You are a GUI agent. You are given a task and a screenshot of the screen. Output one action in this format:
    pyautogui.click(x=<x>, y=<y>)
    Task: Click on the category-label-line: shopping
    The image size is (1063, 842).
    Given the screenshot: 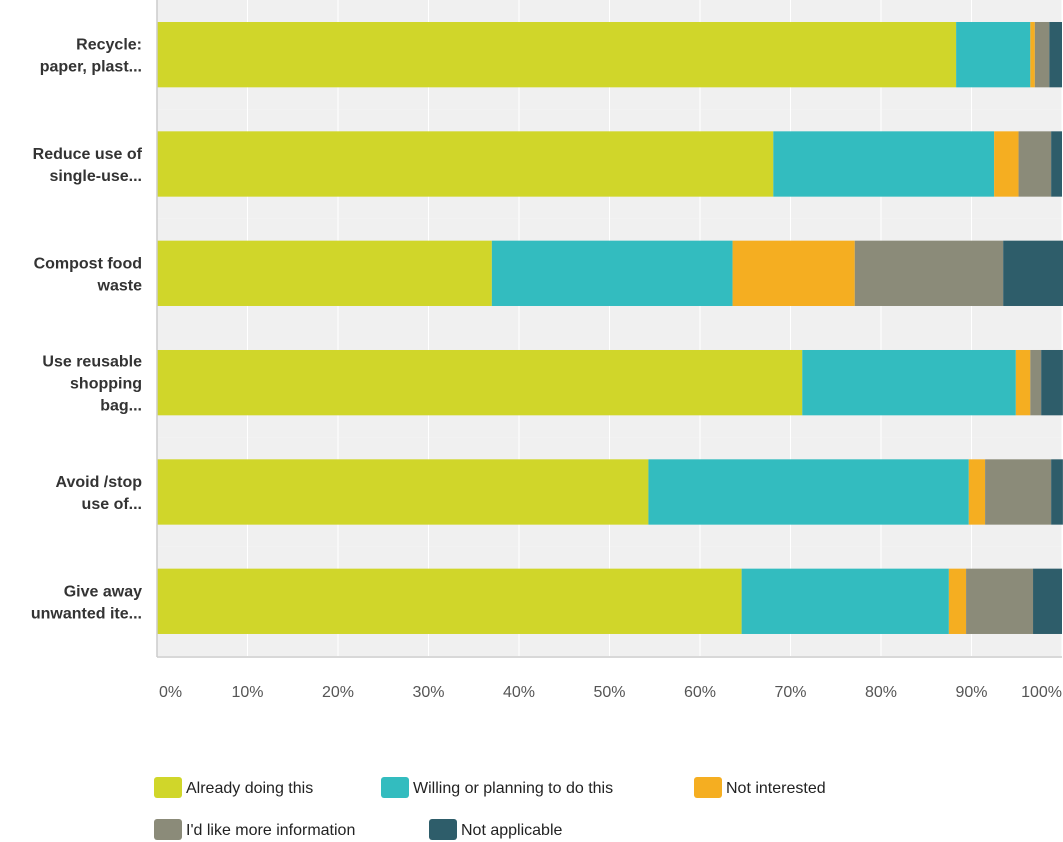 What is the action you would take?
    pyautogui.click(x=106, y=384)
    